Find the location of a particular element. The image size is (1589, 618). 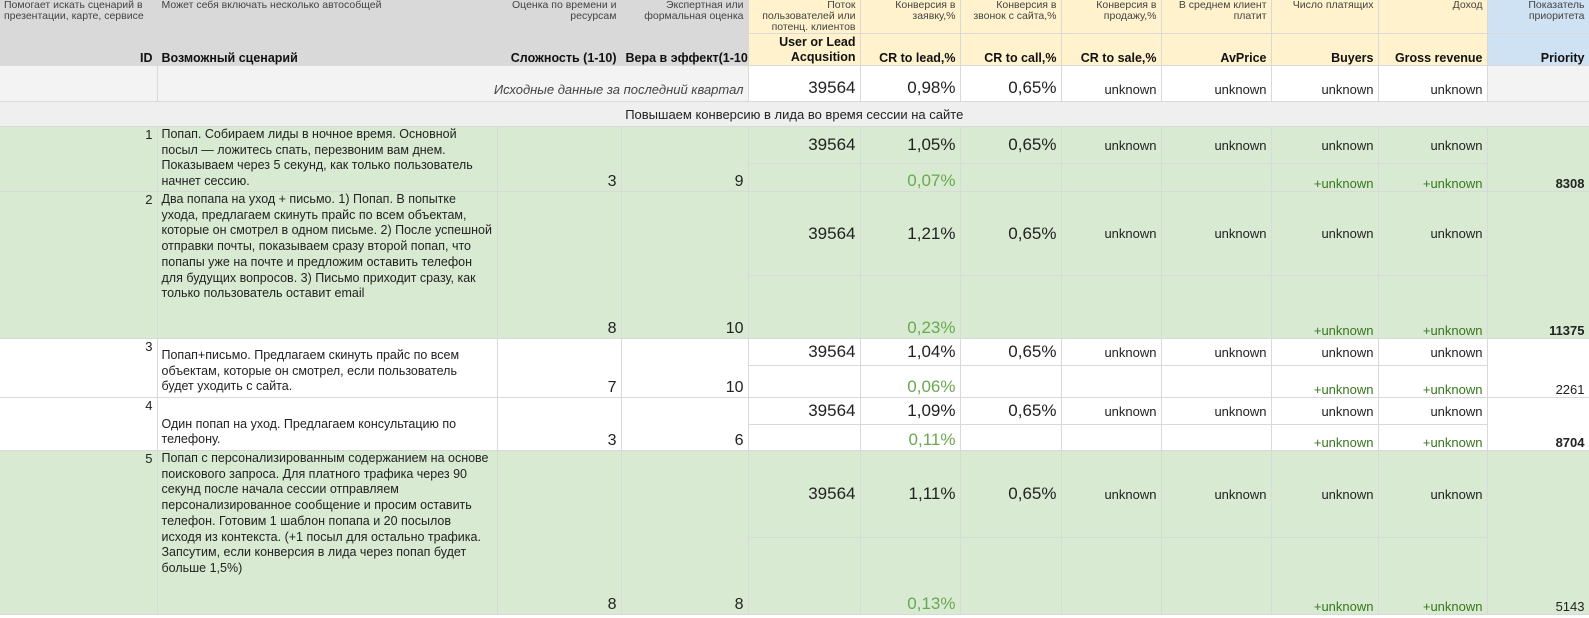

baseline-gross: unknown is located at coordinates (1433, 83).